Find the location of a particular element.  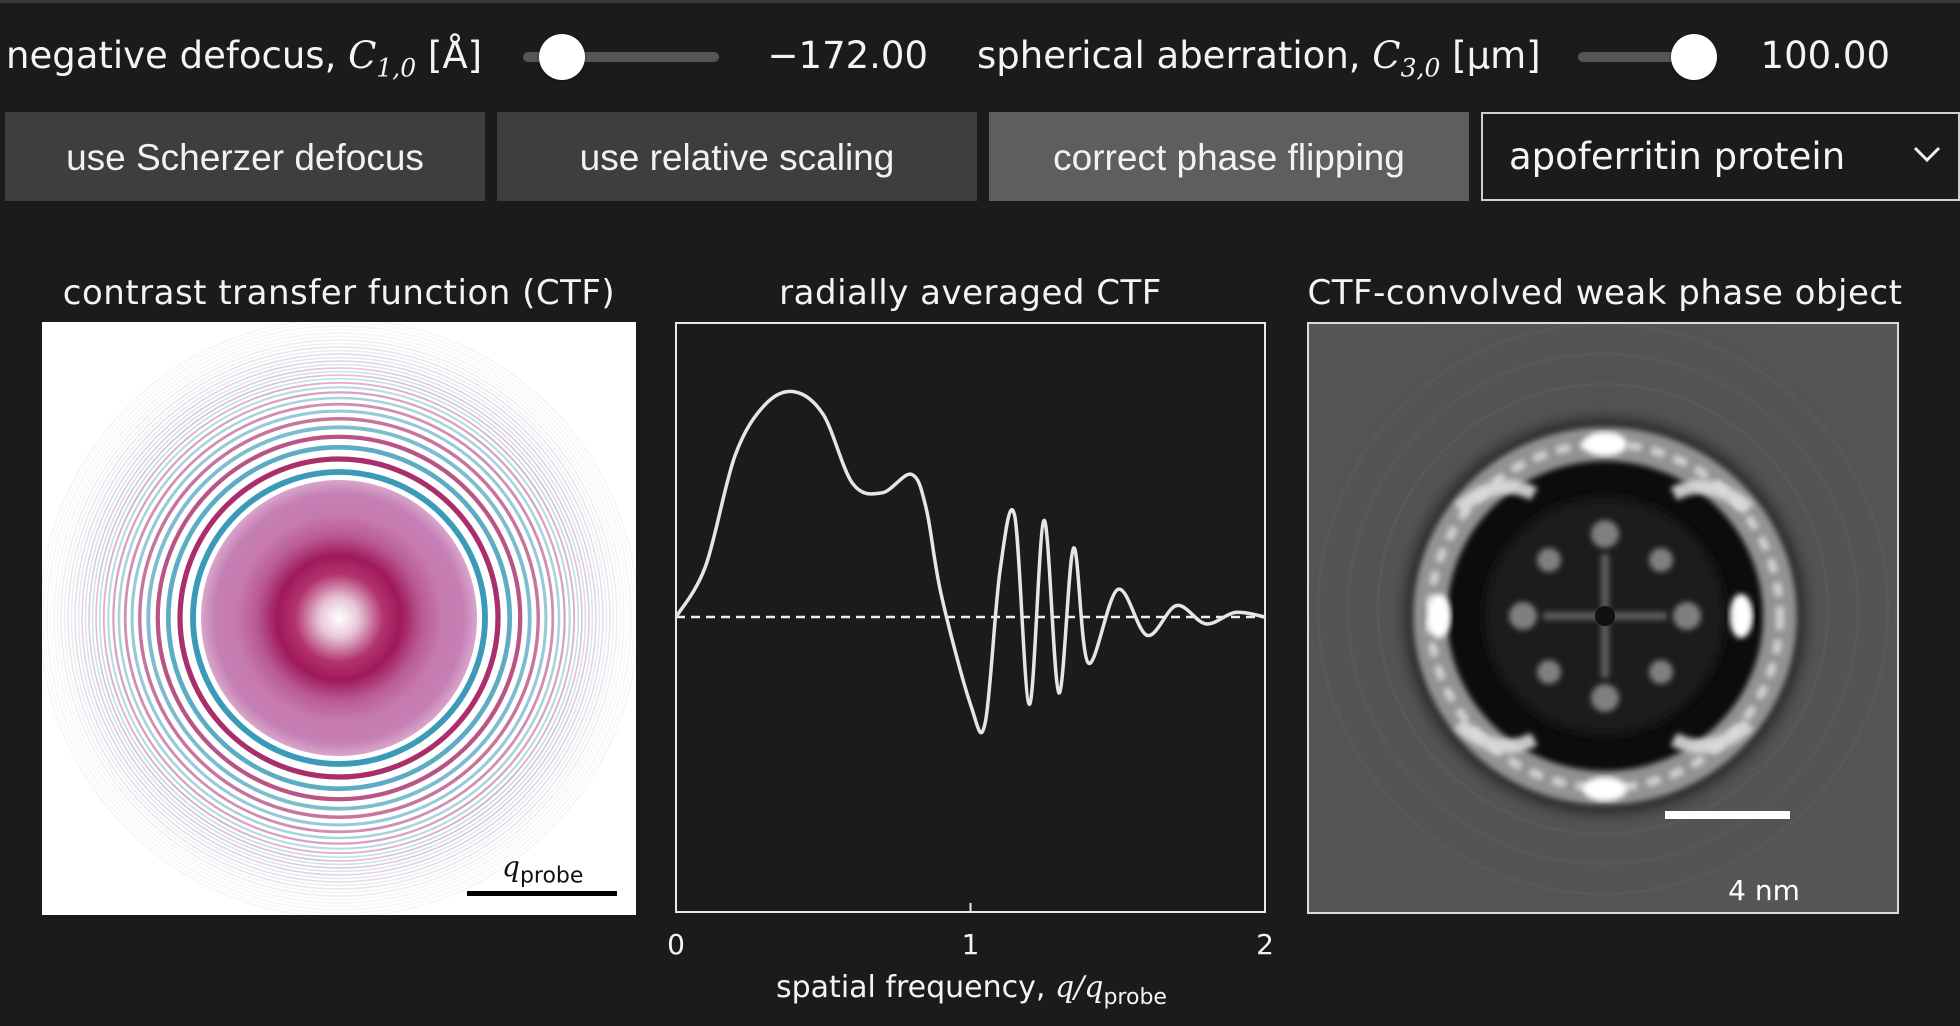

aberration-subscript: 3,0 is located at coordinates (1420, 68).